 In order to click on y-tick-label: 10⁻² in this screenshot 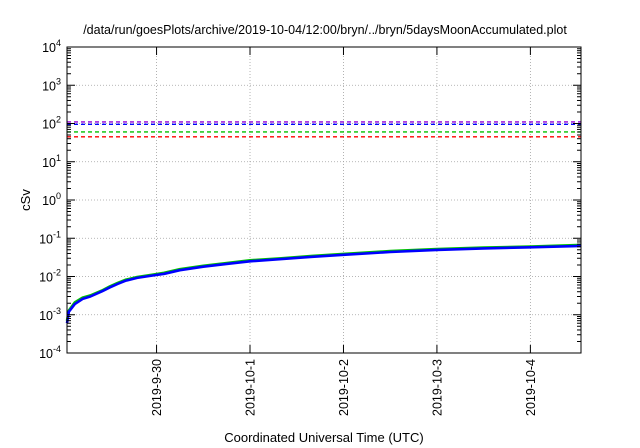, I will do `click(50, 276)`.